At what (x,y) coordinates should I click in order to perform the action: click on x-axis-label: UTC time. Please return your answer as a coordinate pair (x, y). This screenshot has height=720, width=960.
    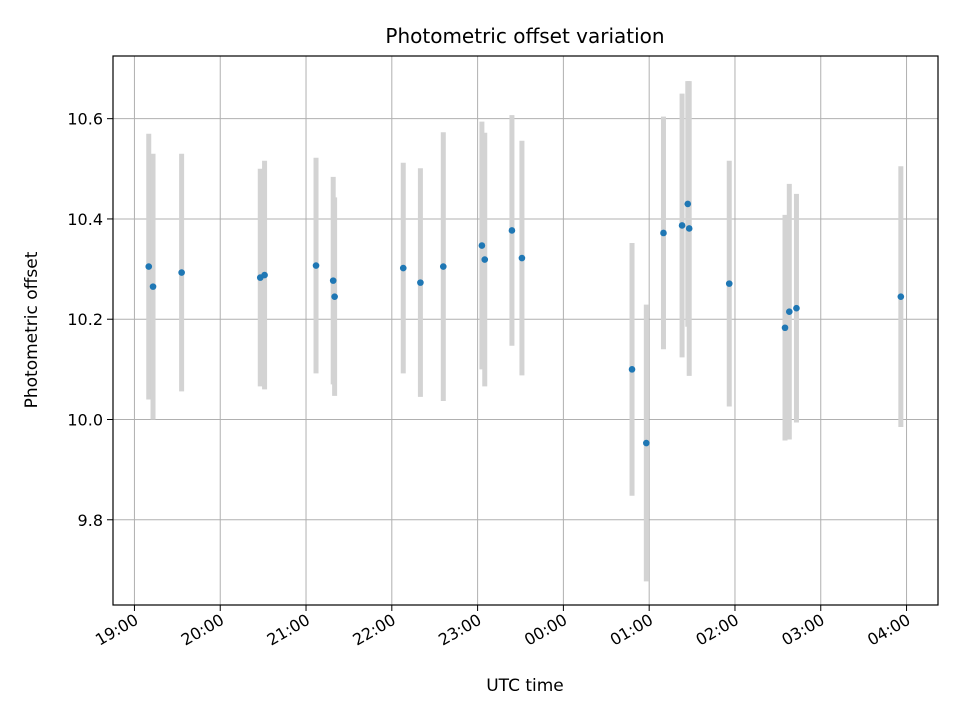
    Looking at the image, I should click on (525, 686).